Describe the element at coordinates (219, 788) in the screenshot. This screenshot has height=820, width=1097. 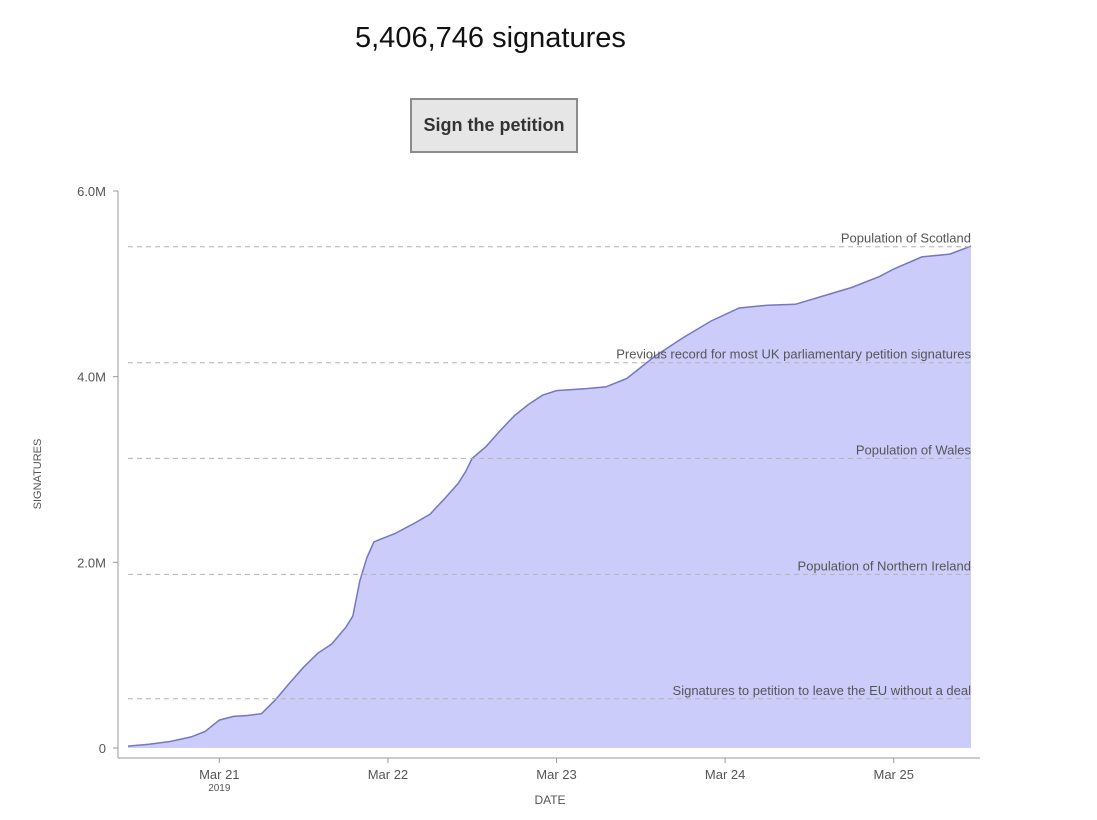
I see `x-tick-sublabel-0: 2019` at that location.